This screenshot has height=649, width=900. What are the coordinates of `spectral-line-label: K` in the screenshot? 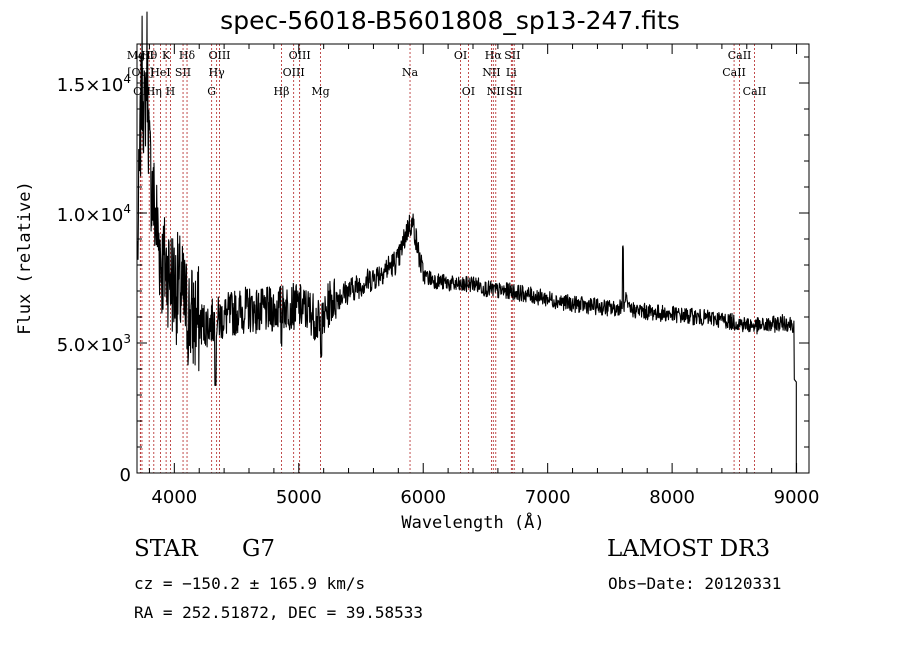 It's located at (166, 55).